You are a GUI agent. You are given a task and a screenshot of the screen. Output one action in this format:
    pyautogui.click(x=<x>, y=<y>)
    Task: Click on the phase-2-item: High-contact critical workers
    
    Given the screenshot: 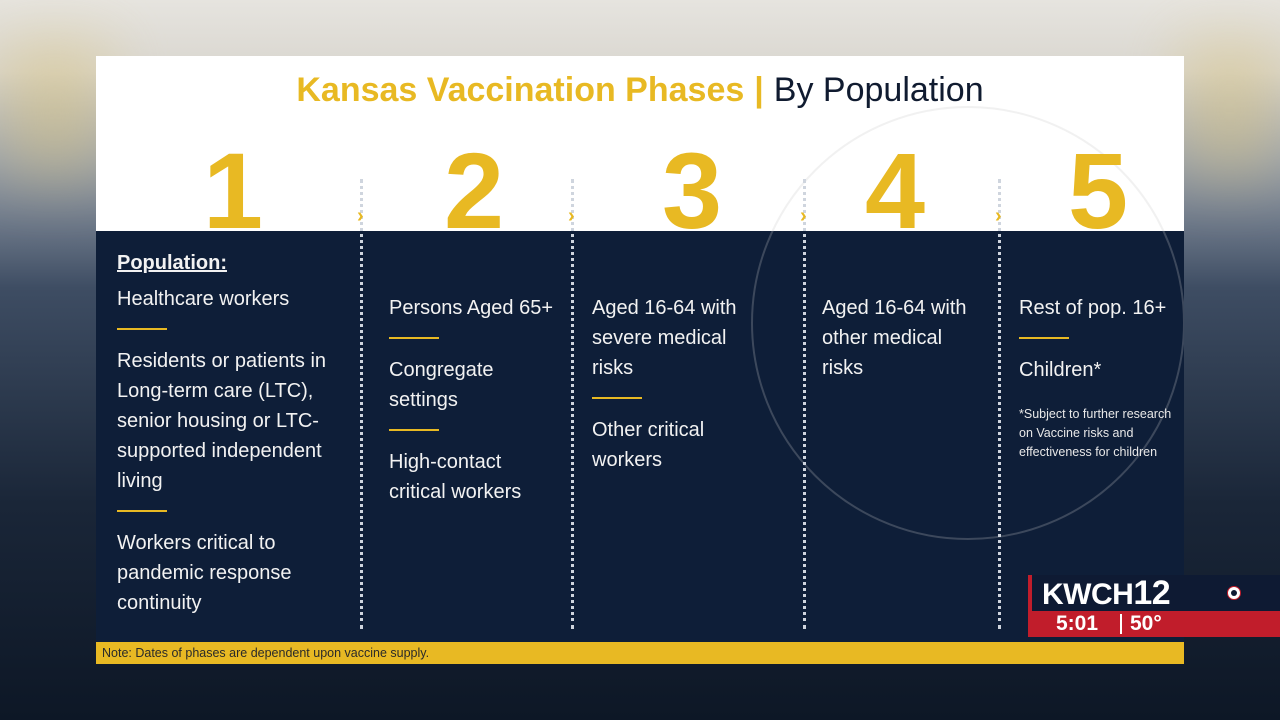 What is the action you would take?
    pyautogui.click(x=455, y=477)
    